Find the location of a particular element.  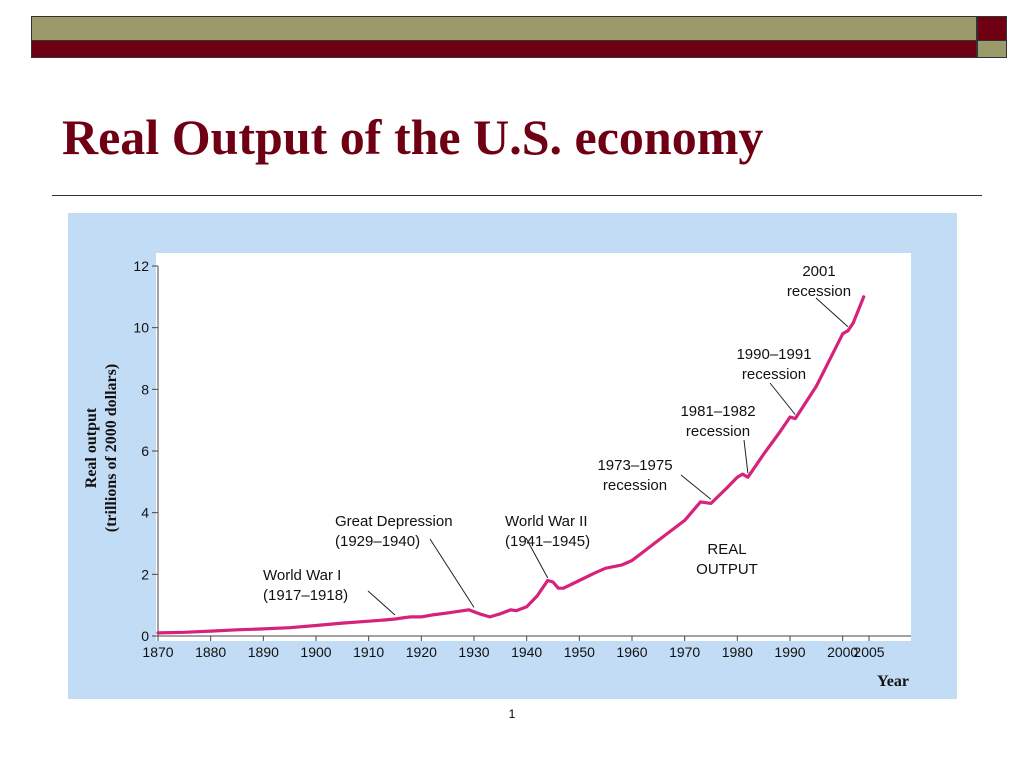

annotation-label-line-1: 1973–1975 is located at coordinates (634, 465).